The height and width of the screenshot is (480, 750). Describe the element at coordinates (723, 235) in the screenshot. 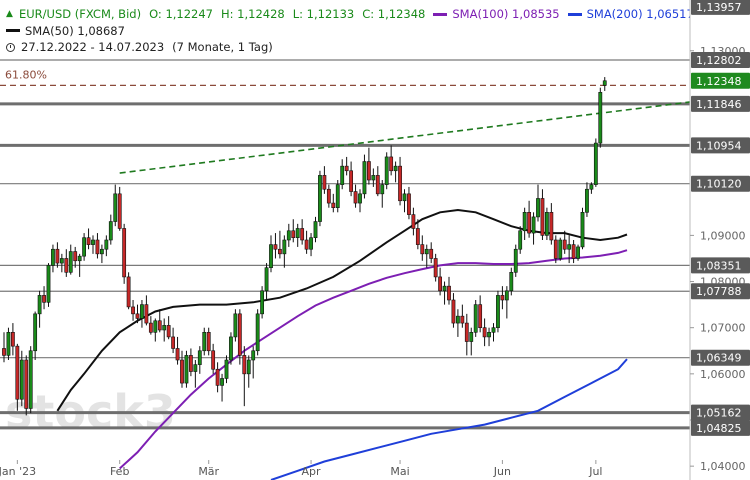

I see `y-tick-label: 1,09000` at that location.